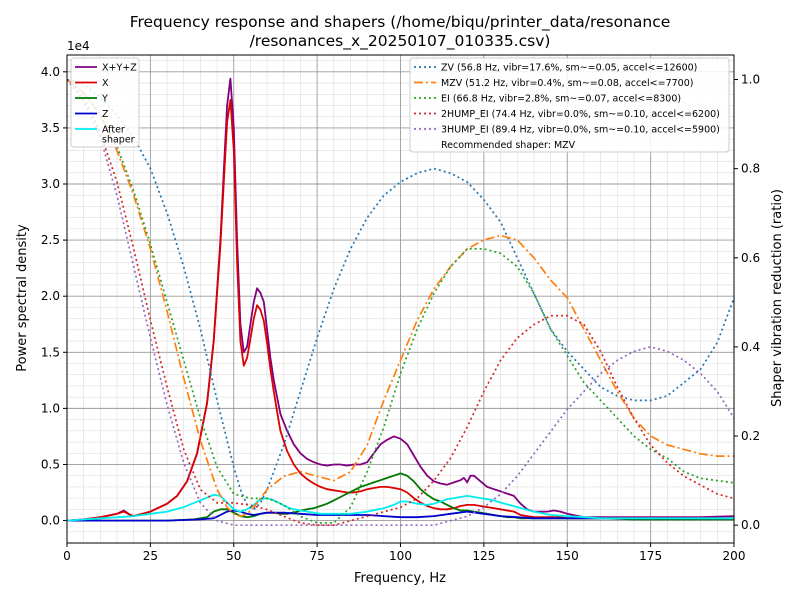 The height and width of the screenshot is (600, 800). What do you see at coordinates (105, 114) in the screenshot?
I see `legend-left-label: Z` at bounding box center [105, 114].